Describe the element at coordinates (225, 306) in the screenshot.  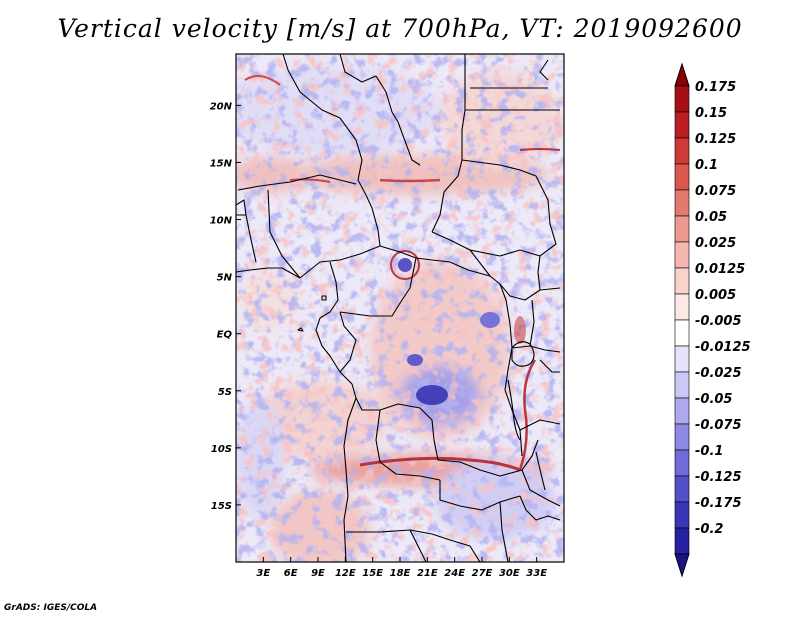
I see `latitude-axis: 20N 15N 10N 5N EQ 5S 10S 15S` at that location.